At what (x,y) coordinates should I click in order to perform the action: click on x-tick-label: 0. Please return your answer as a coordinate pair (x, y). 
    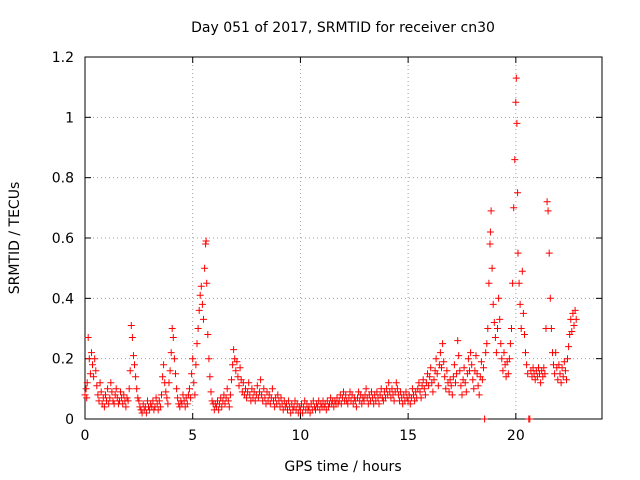
    Looking at the image, I should click on (85, 436).